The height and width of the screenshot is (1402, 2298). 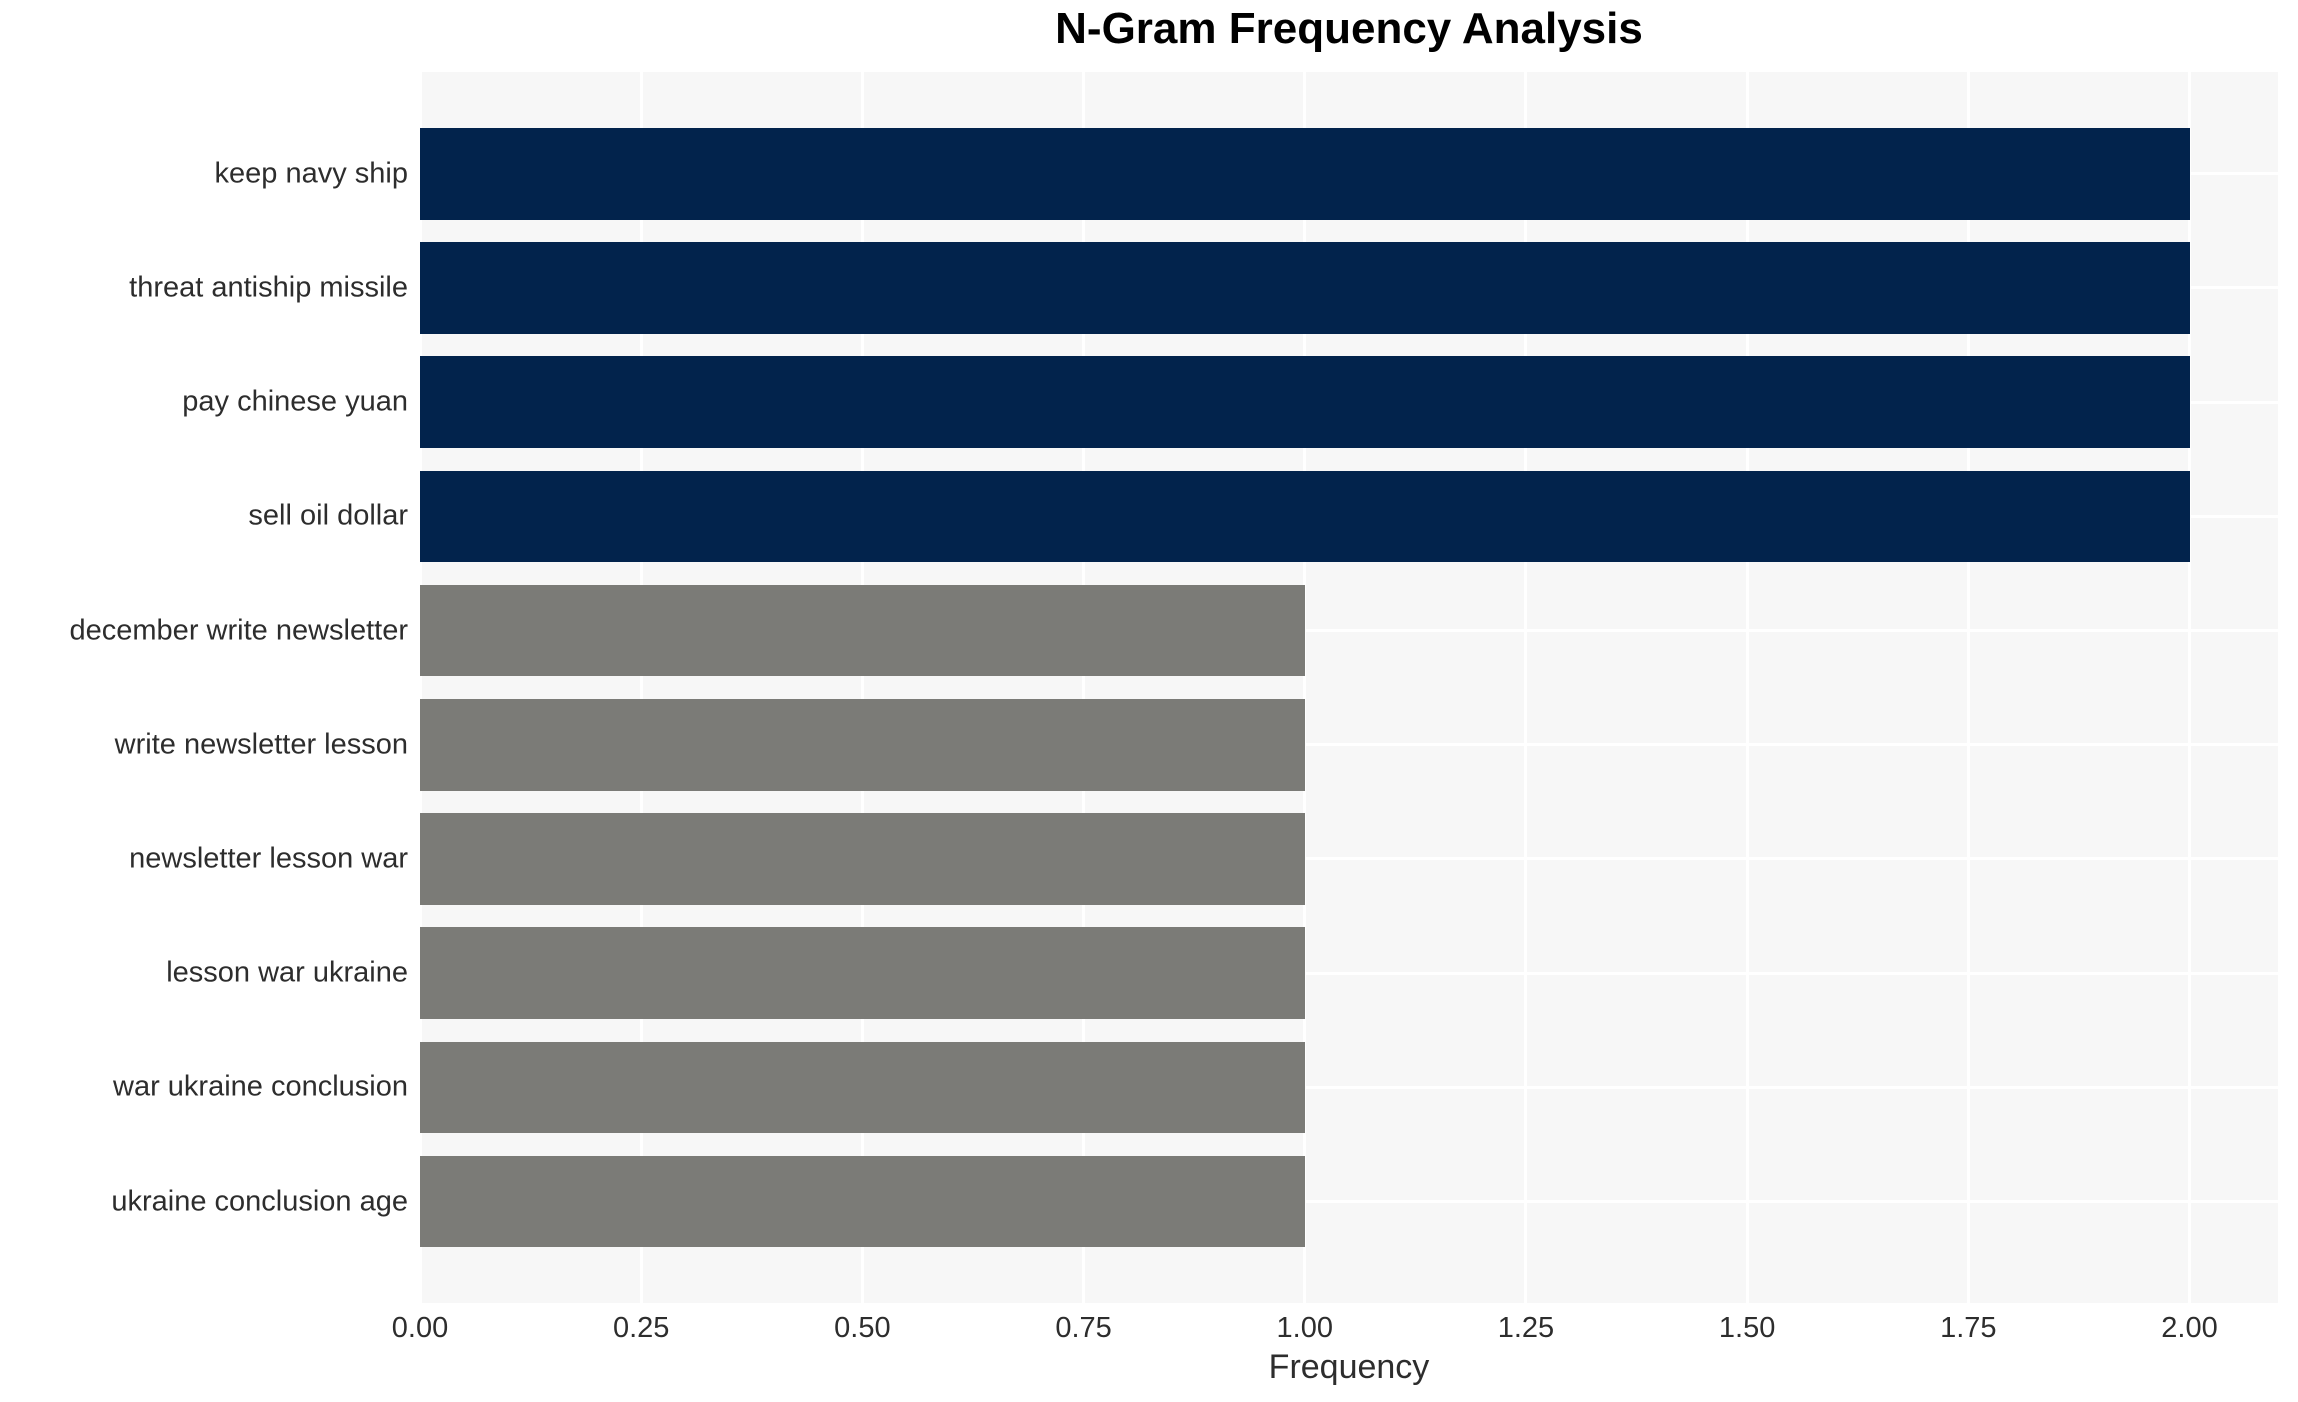 What do you see at coordinates (238, 630) in the screenshot?
I see `y-tick-label: december write newsletter` at bounding box center [238, 630].